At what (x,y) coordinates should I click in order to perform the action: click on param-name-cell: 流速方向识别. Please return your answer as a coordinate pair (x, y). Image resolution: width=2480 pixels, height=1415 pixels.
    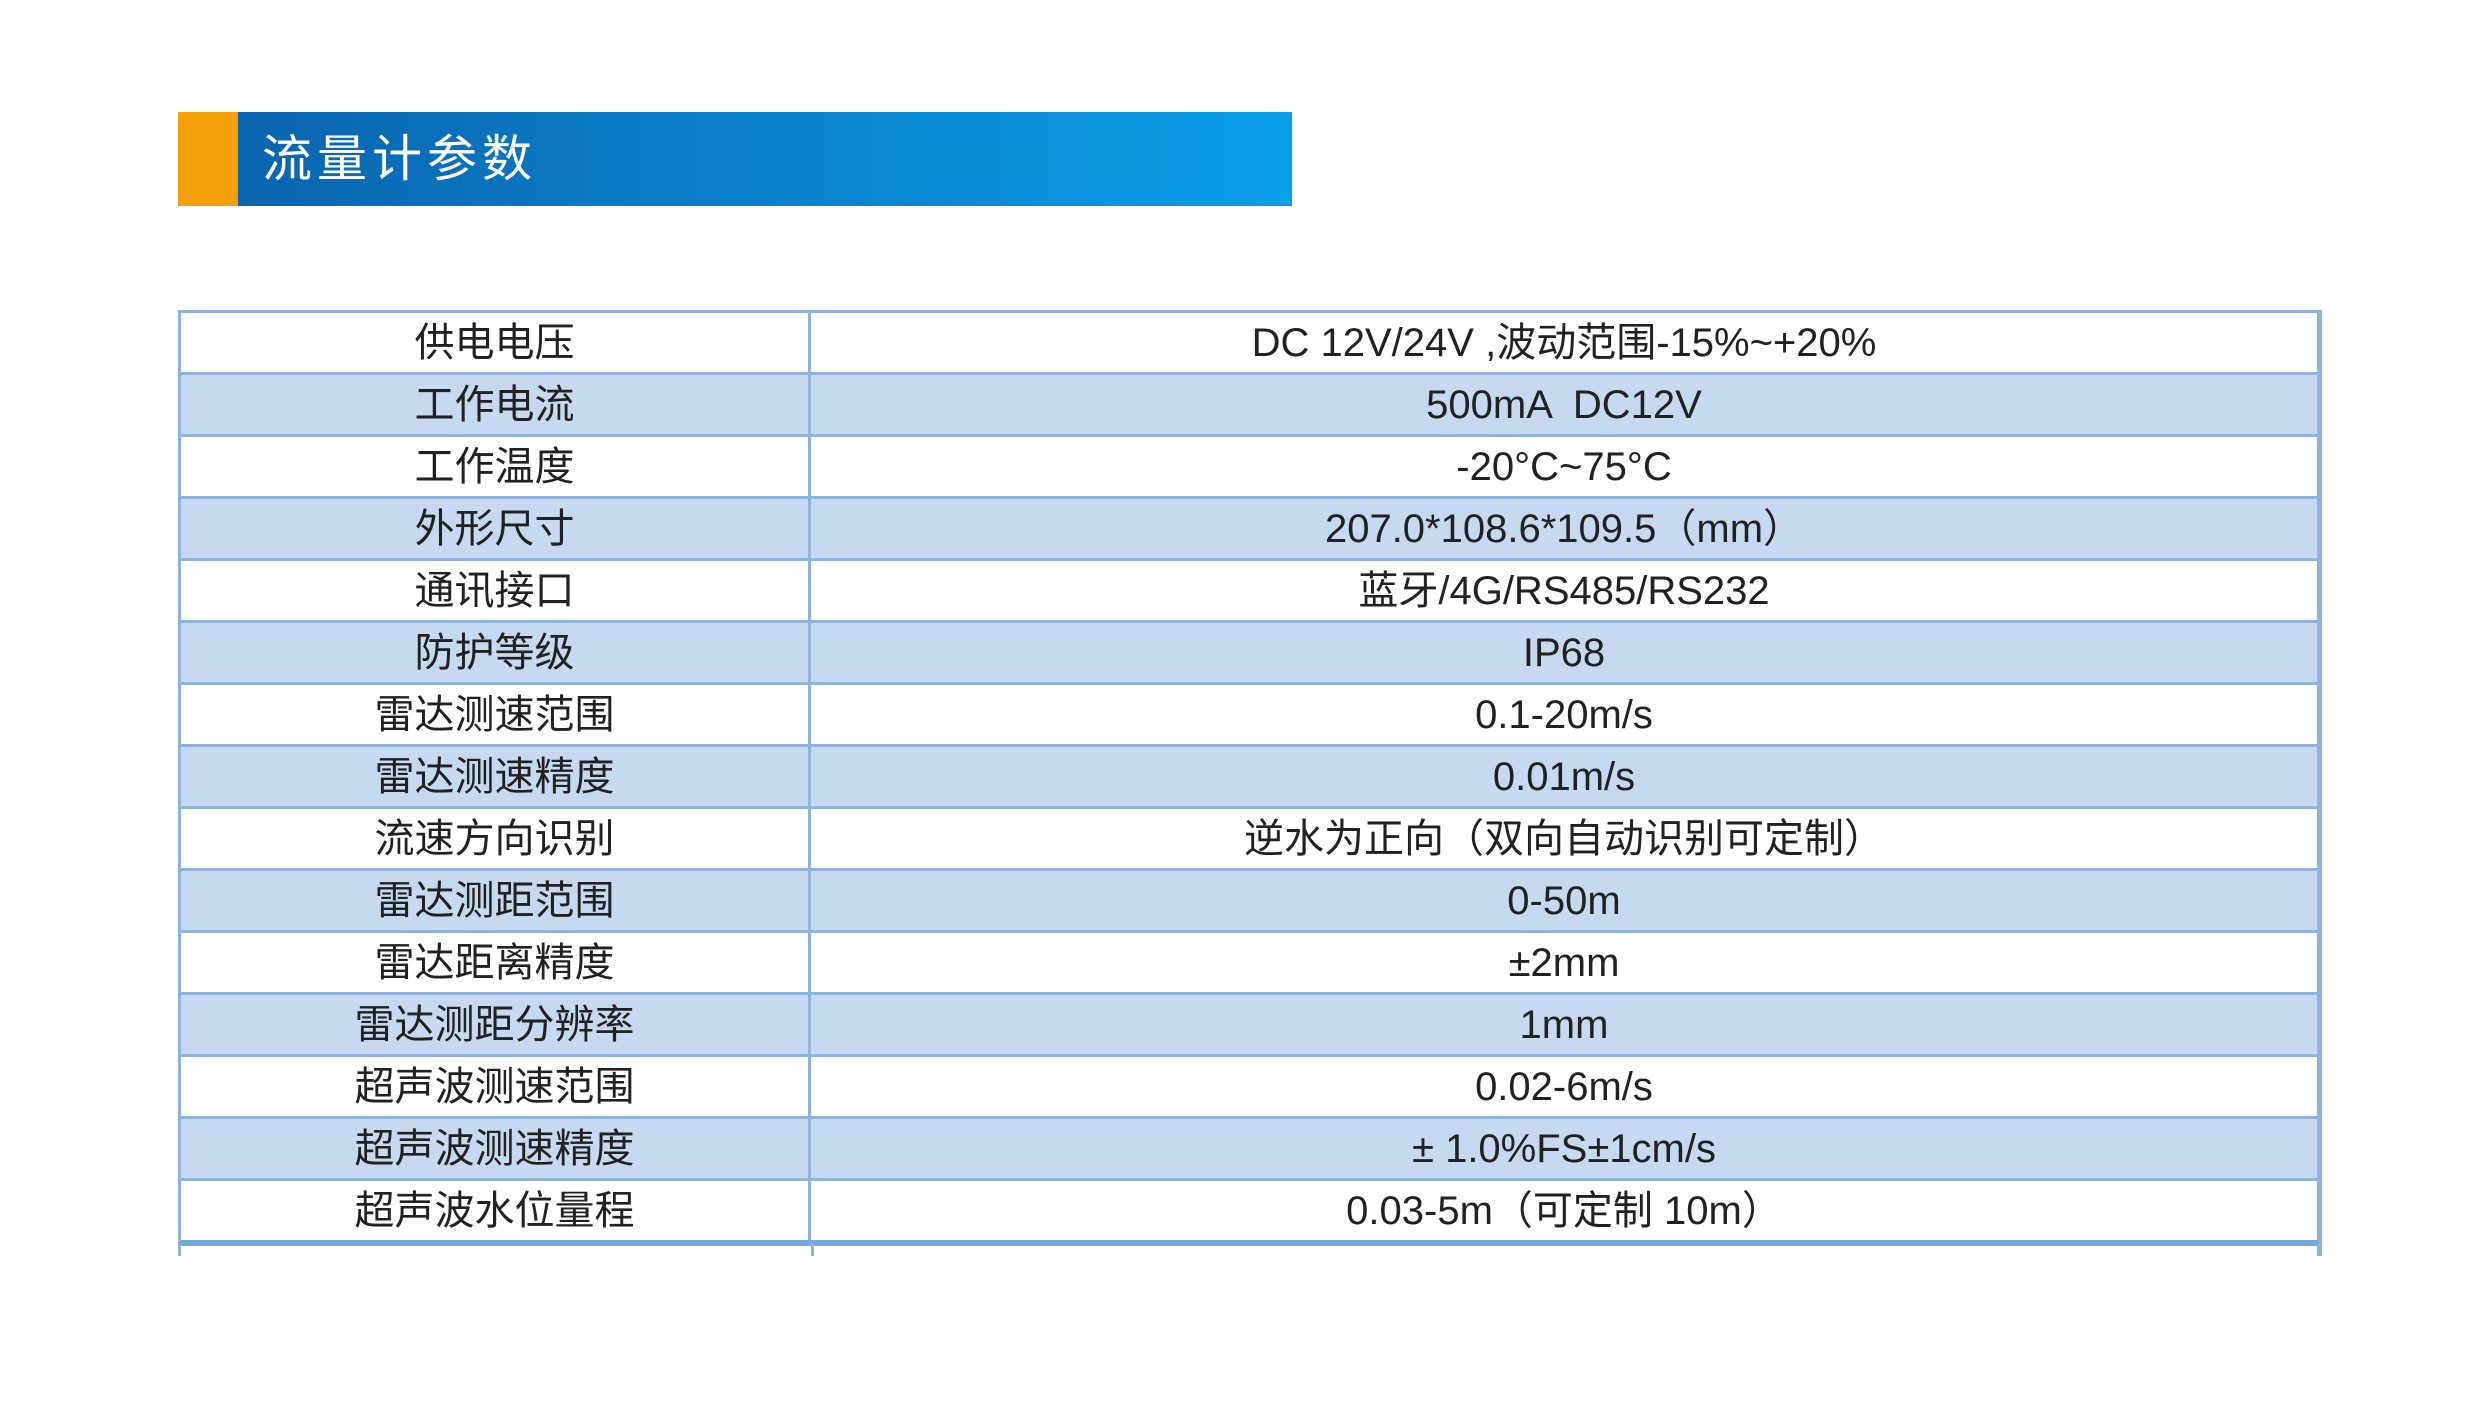
    Looking at the image, I should click on (496, 838).